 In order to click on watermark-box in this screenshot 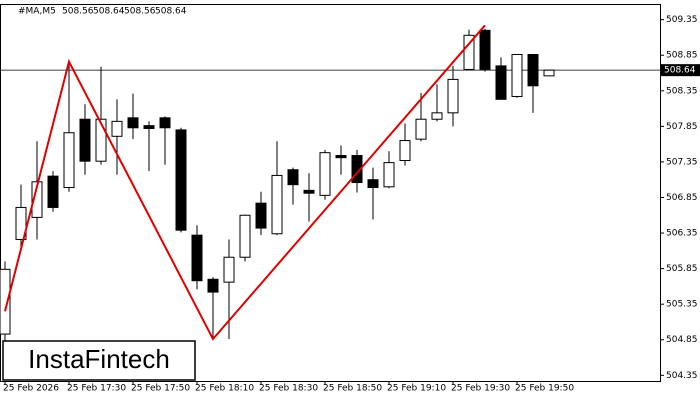, I will do `click(99, 360)`.